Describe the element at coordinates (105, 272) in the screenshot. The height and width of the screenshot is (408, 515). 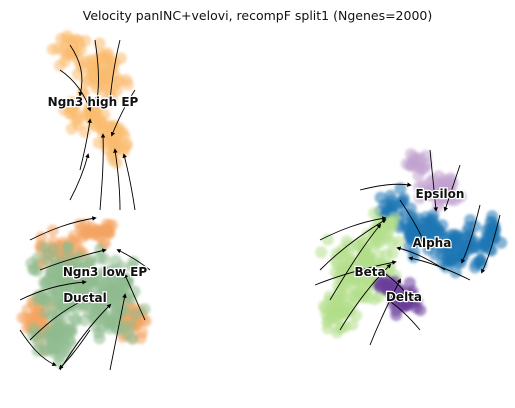
I see `cluster-label-ngn3-low-ep: Ngn3 low EP` at that location.